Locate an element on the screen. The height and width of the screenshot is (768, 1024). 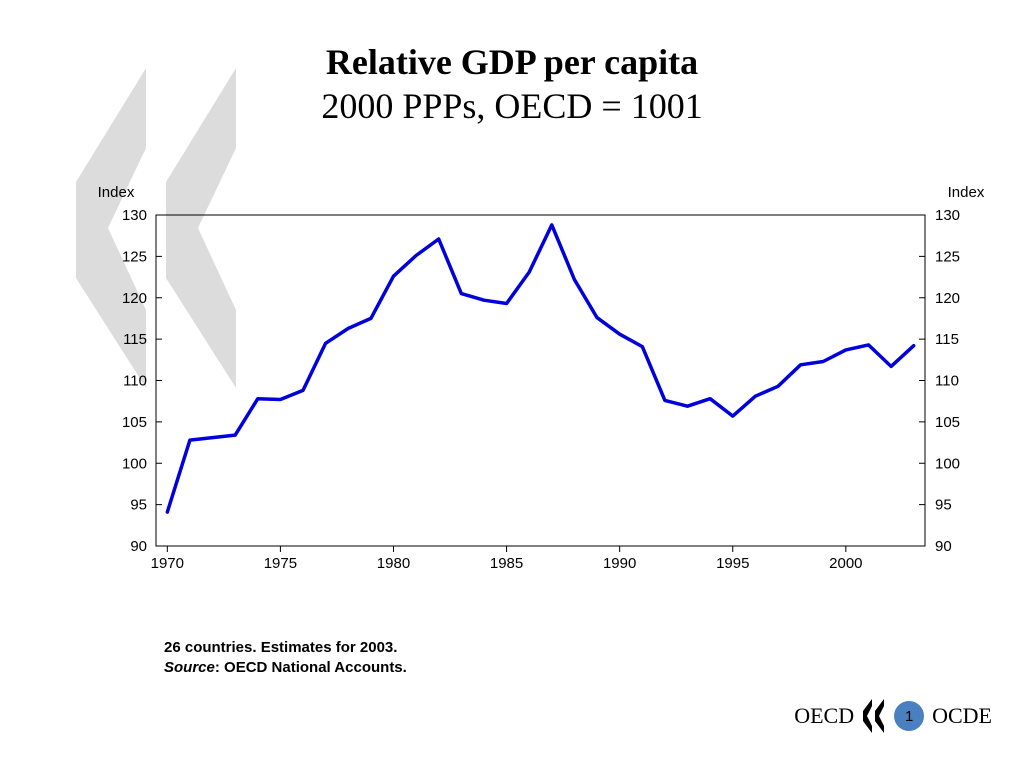
y-tick-label-left: 90 is located at coordinates (138, 546).